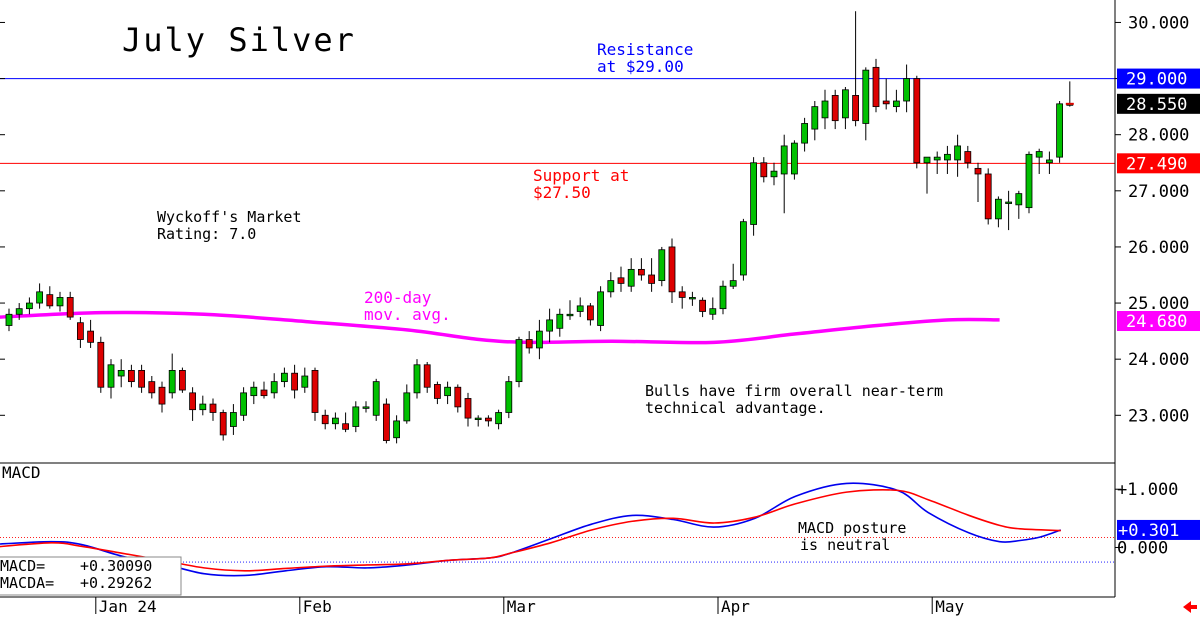  Describe the element at coordinates (27, 583) in the screenshot. I see `macda-readout-label: MACDA=` at that location.